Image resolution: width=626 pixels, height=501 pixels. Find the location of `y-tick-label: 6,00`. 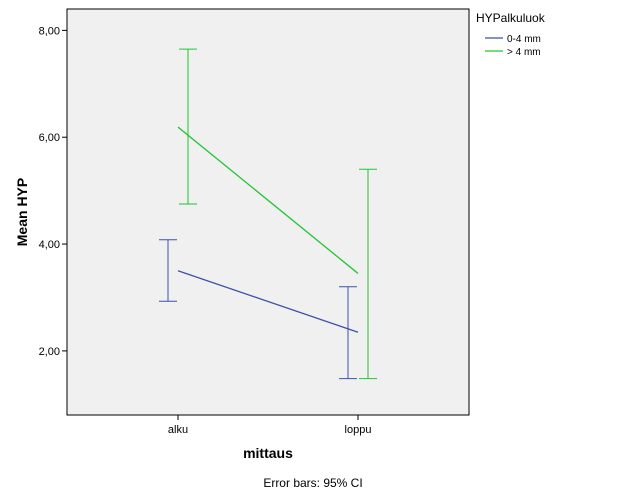

y-tick-label: 6,00 is located at coordinates (49, 138).